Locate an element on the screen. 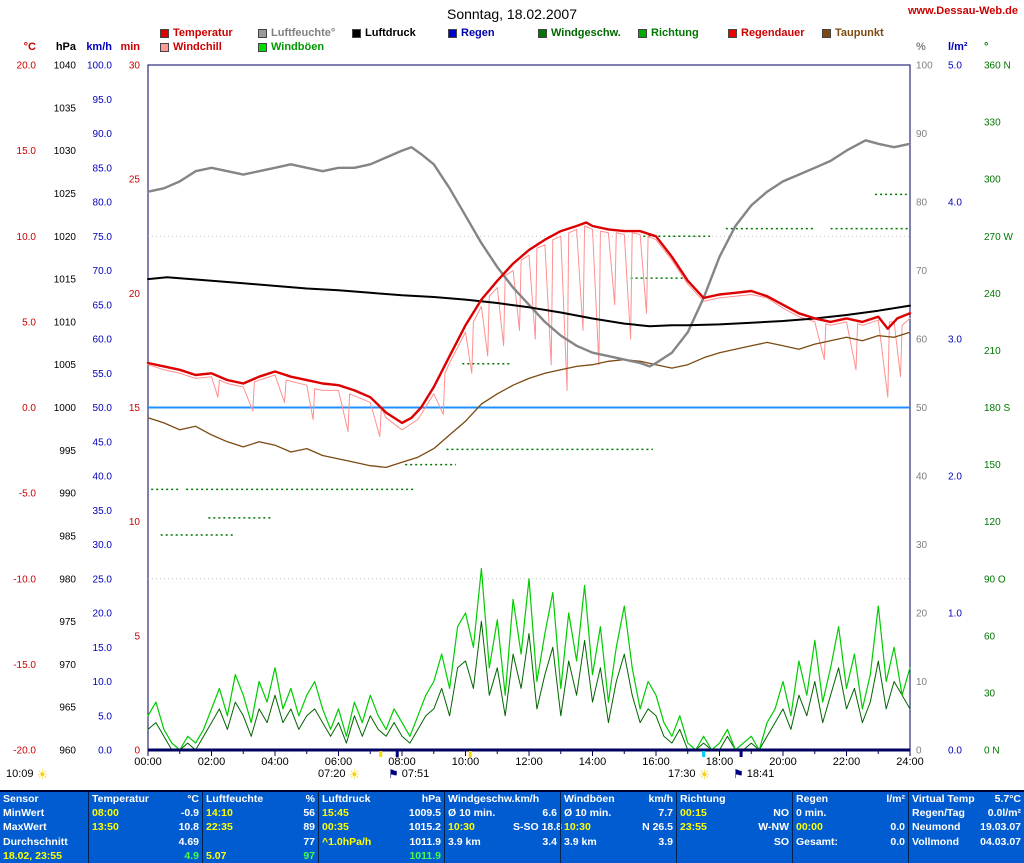 The height and width of the screenshot is (863, 1024). rain-axis-tick: 0.0 is located at coordinates (955, 751).